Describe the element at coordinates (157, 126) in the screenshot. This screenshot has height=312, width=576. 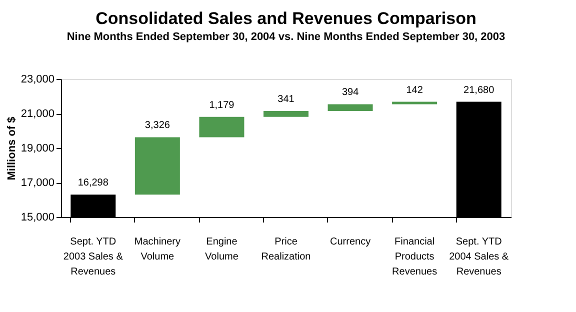
I see `data-label: 3,326` at that location.